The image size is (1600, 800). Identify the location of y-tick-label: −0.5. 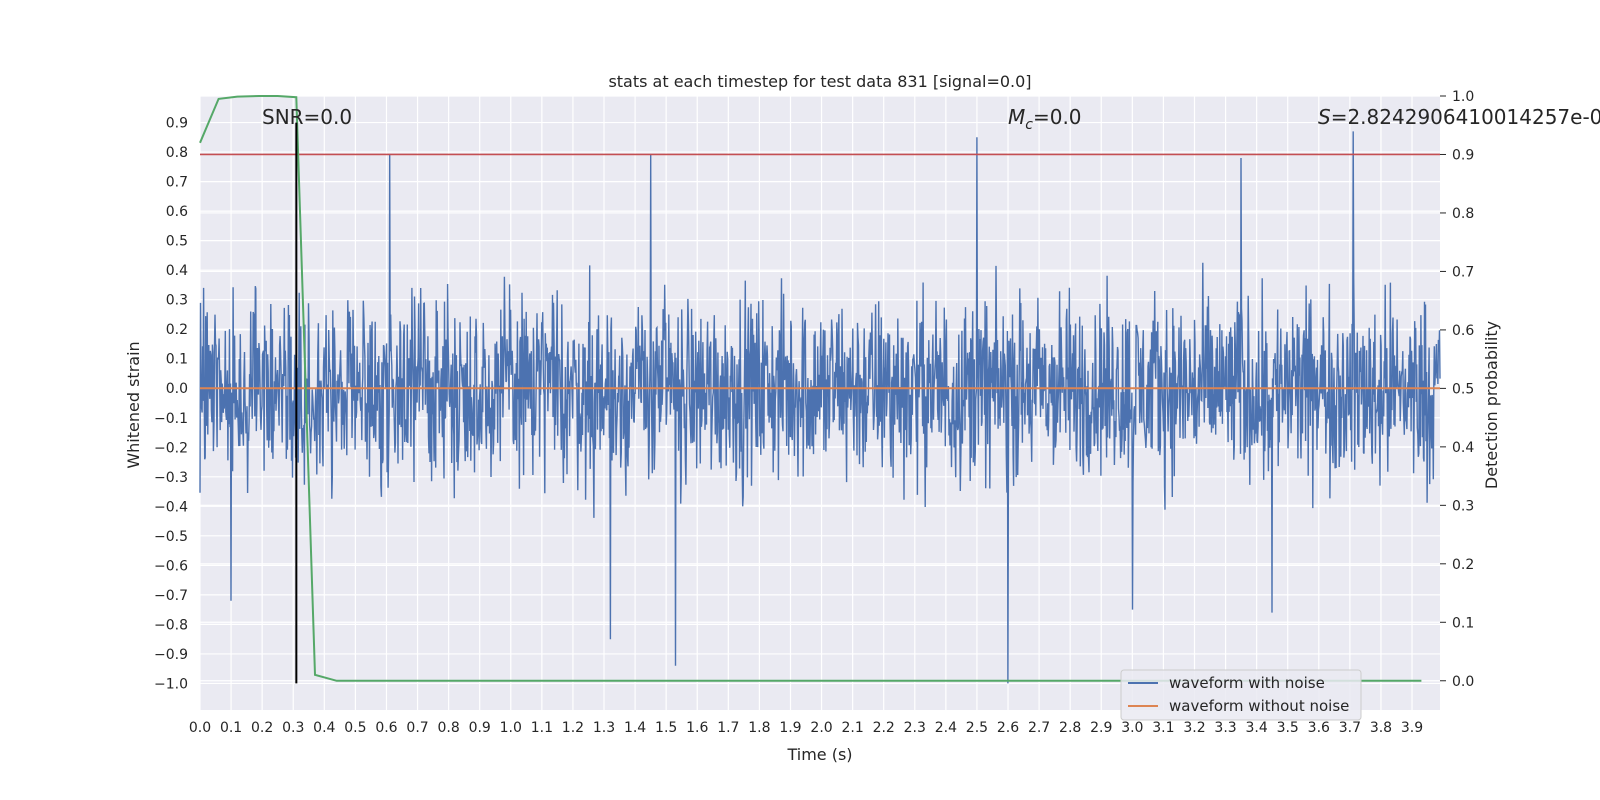
(171, 537).